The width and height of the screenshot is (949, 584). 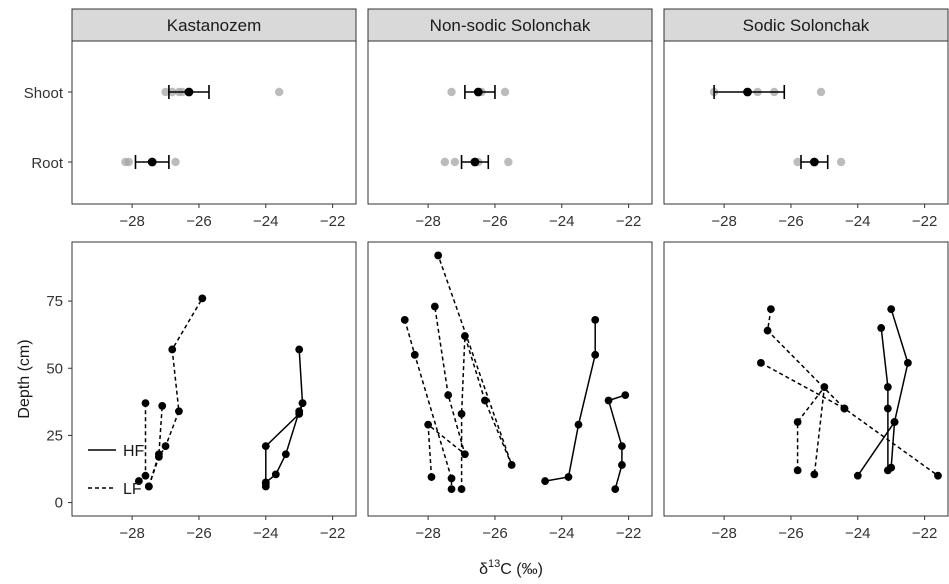 I want to click on x-axis-title-delta: δ, so click(x=483, y=569).